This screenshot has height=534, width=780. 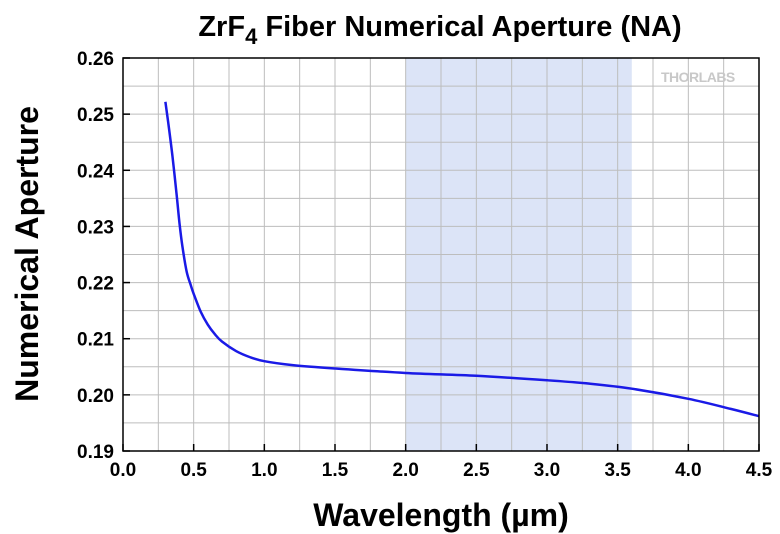 What do you see at coordinates (617, 470) in the screenshot?
I see `x-tick-label: 3.5` at bounding box center [617, 470].